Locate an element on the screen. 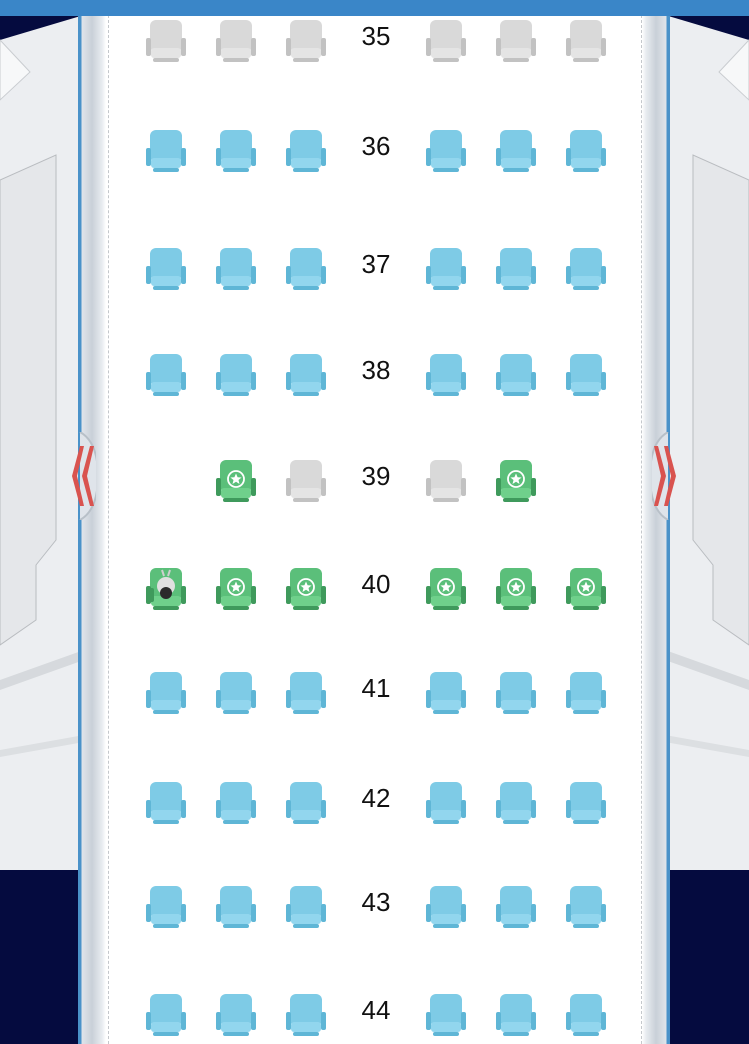 This screenshot has width=749, height=1044. seat-selected is located at coordinates (166, 589).